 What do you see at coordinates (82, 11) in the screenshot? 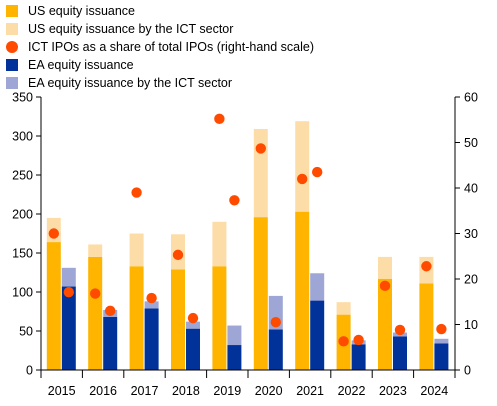
I see `legend-label-us-equity: US equity issuance` at bounding box center [82, 11].